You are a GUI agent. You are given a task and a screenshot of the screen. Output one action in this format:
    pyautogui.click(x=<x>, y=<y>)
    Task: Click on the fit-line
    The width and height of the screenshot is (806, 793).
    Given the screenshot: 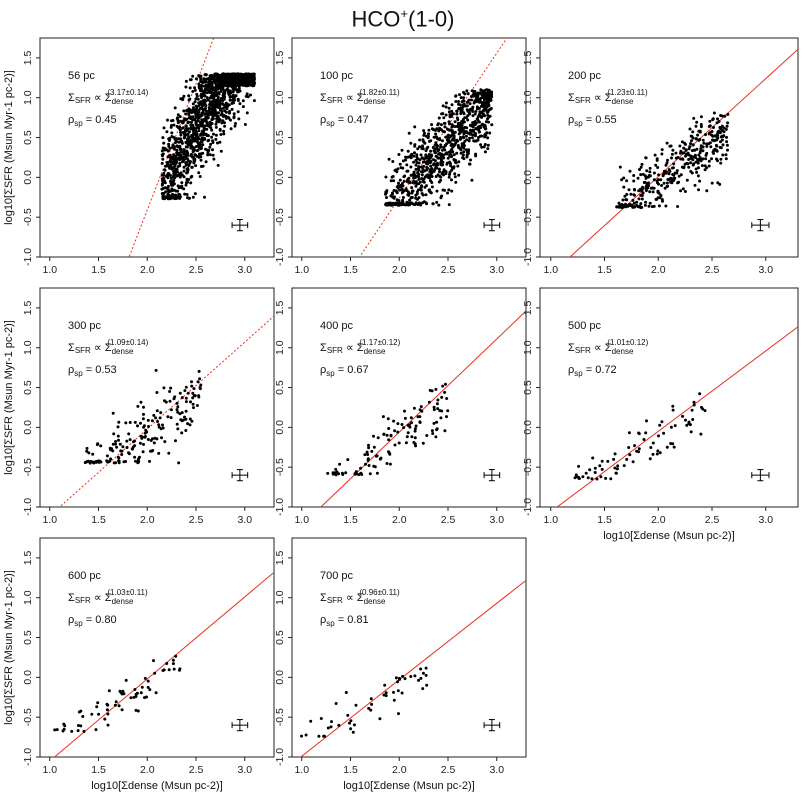 What is the action you would take?
    pyautogui.click(x=423, y=408)
    